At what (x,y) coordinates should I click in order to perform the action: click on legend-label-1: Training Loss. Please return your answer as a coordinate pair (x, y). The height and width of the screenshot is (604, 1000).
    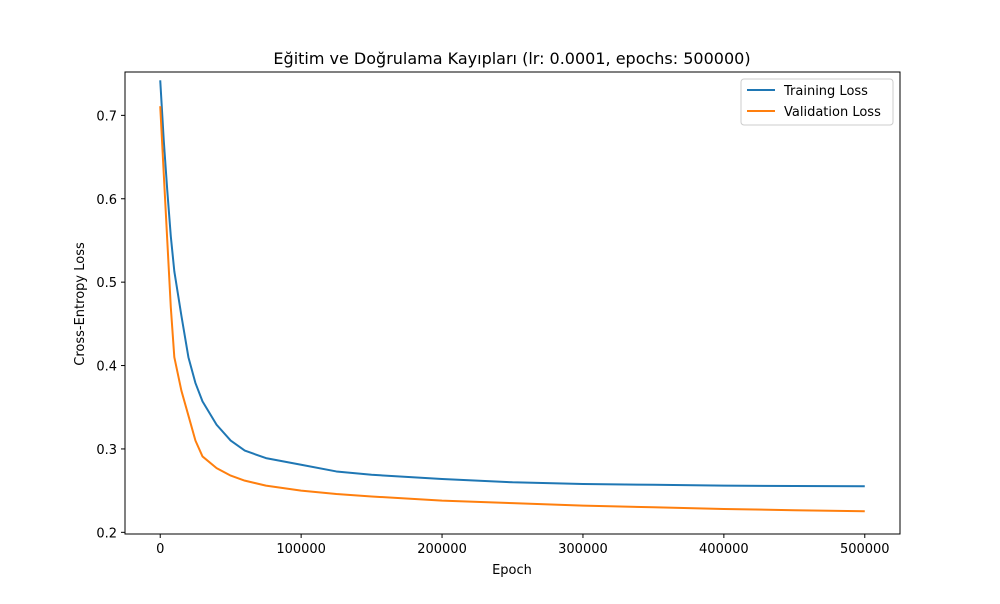
    Looking at the image, I should click on (825, 91).